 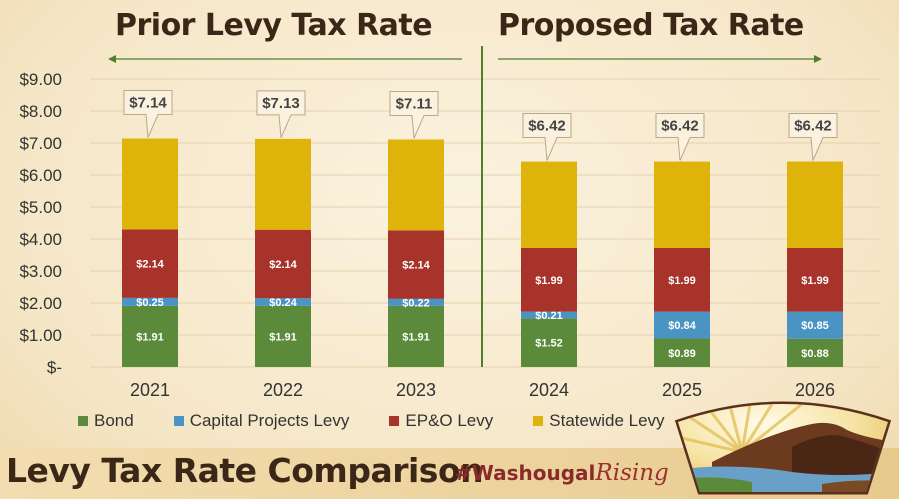 I want to click on data-label: $0.22, so click(x=416, y=303).